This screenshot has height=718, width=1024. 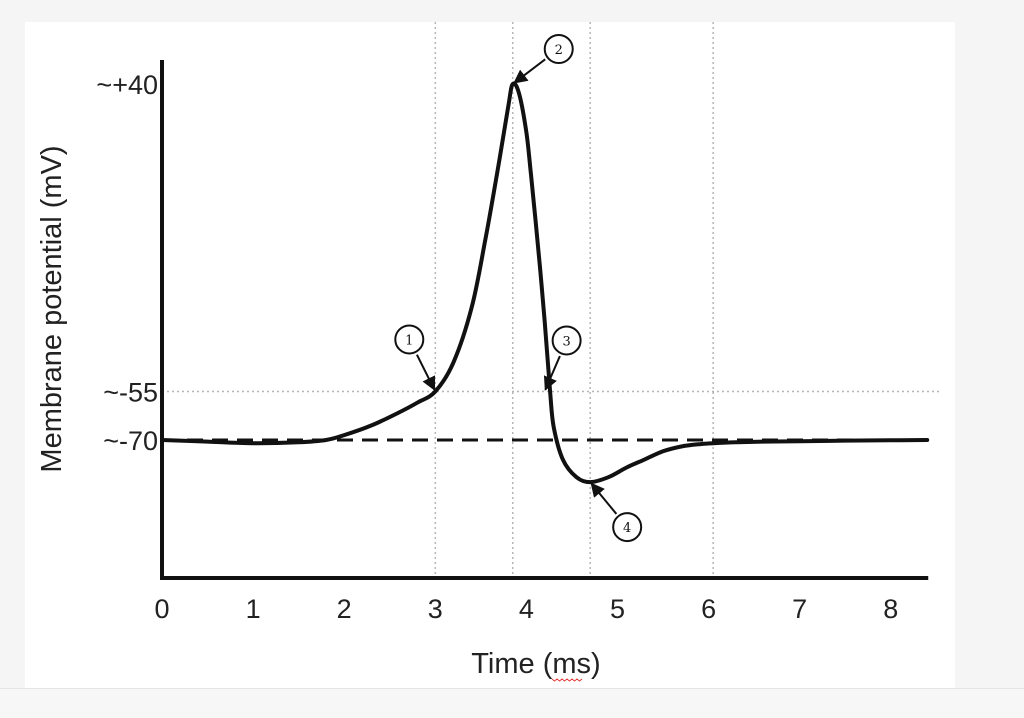 I want to click on marker-label: 1, so click(x=409, y=340).